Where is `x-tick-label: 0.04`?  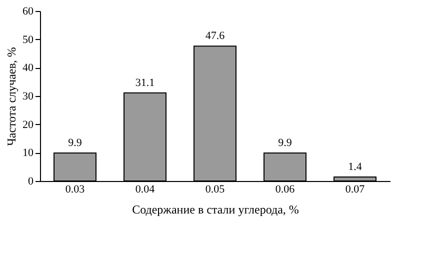
x-tick-label: 0.04 is located at coordinates (145, 190).